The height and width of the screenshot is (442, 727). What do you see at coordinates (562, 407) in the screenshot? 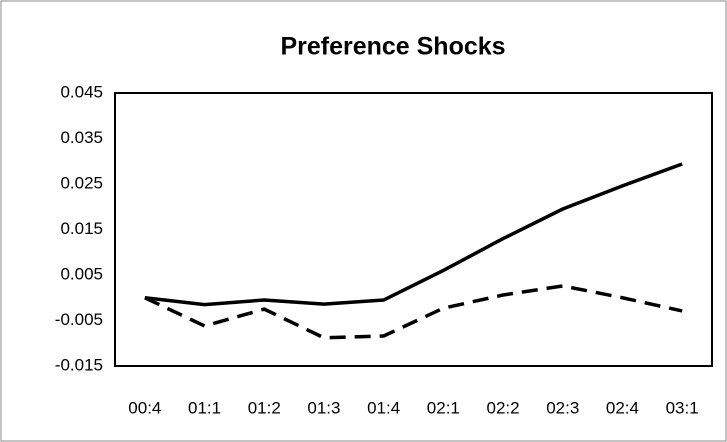
I see `x-tick-label: 02:3` at bounding box center [562, 407].